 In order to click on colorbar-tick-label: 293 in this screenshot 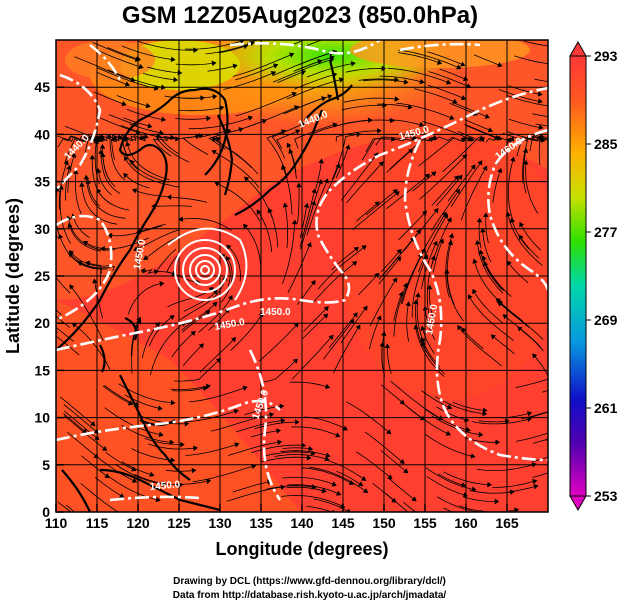, I will do `click(606, 56)`.